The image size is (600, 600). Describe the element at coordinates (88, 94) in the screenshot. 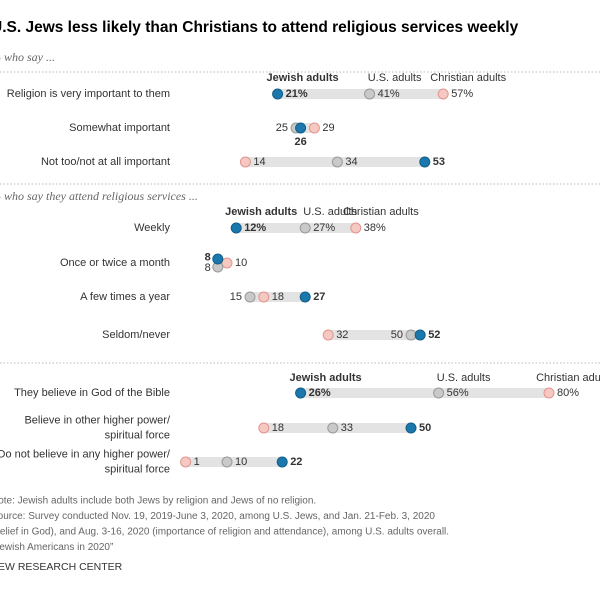

I see `category-label: Religion is very important to them` at that location.